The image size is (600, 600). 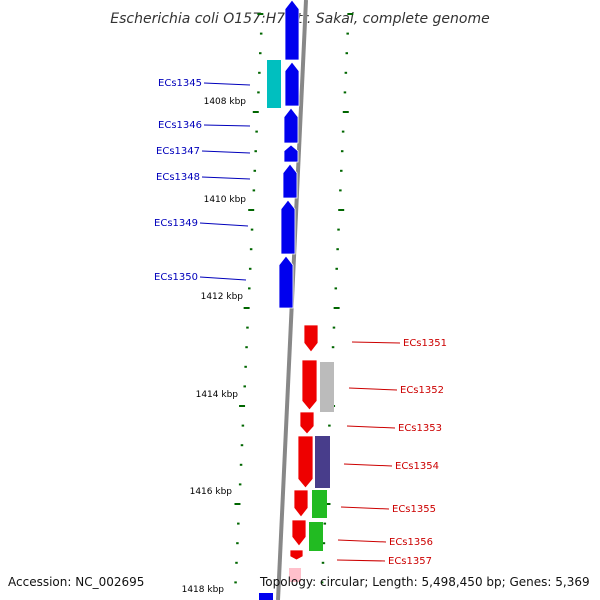 I want to click on gene-label-forward: ECs1345, so click(x=180, y=83).